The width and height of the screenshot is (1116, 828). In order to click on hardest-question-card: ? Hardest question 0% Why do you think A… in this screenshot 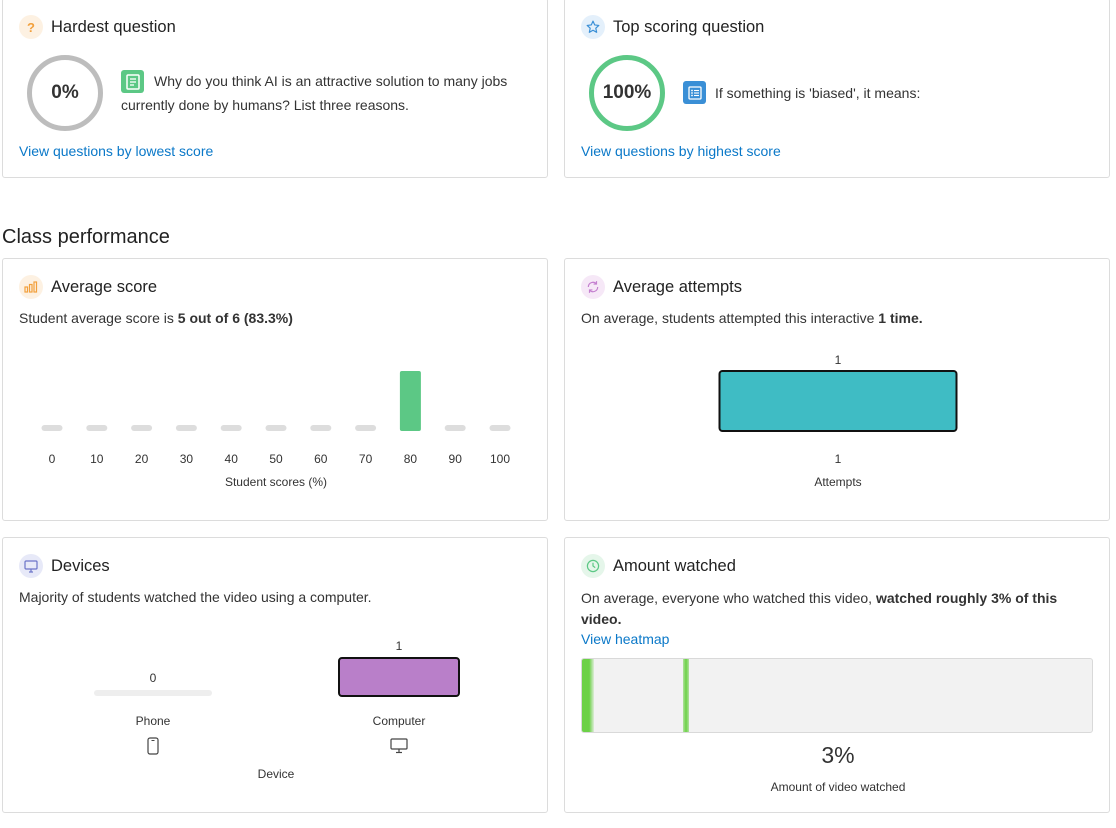, I will do `click(275, 89)`.